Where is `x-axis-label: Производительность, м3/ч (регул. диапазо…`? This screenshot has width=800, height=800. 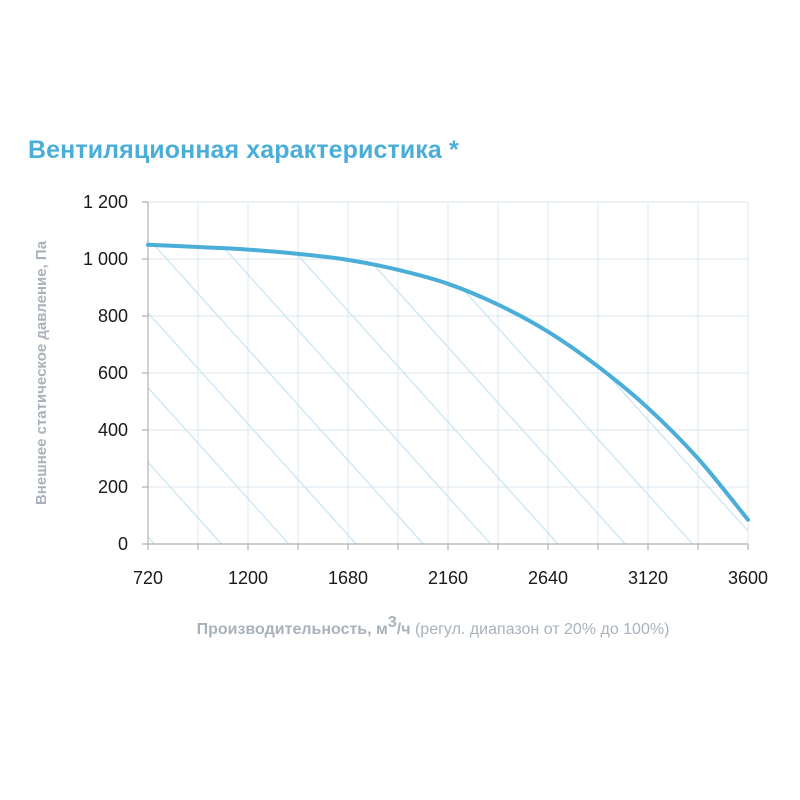 x-axis-label: Производительность, м3/ч (регул. диапазо… is located at coordinates (433, 626).